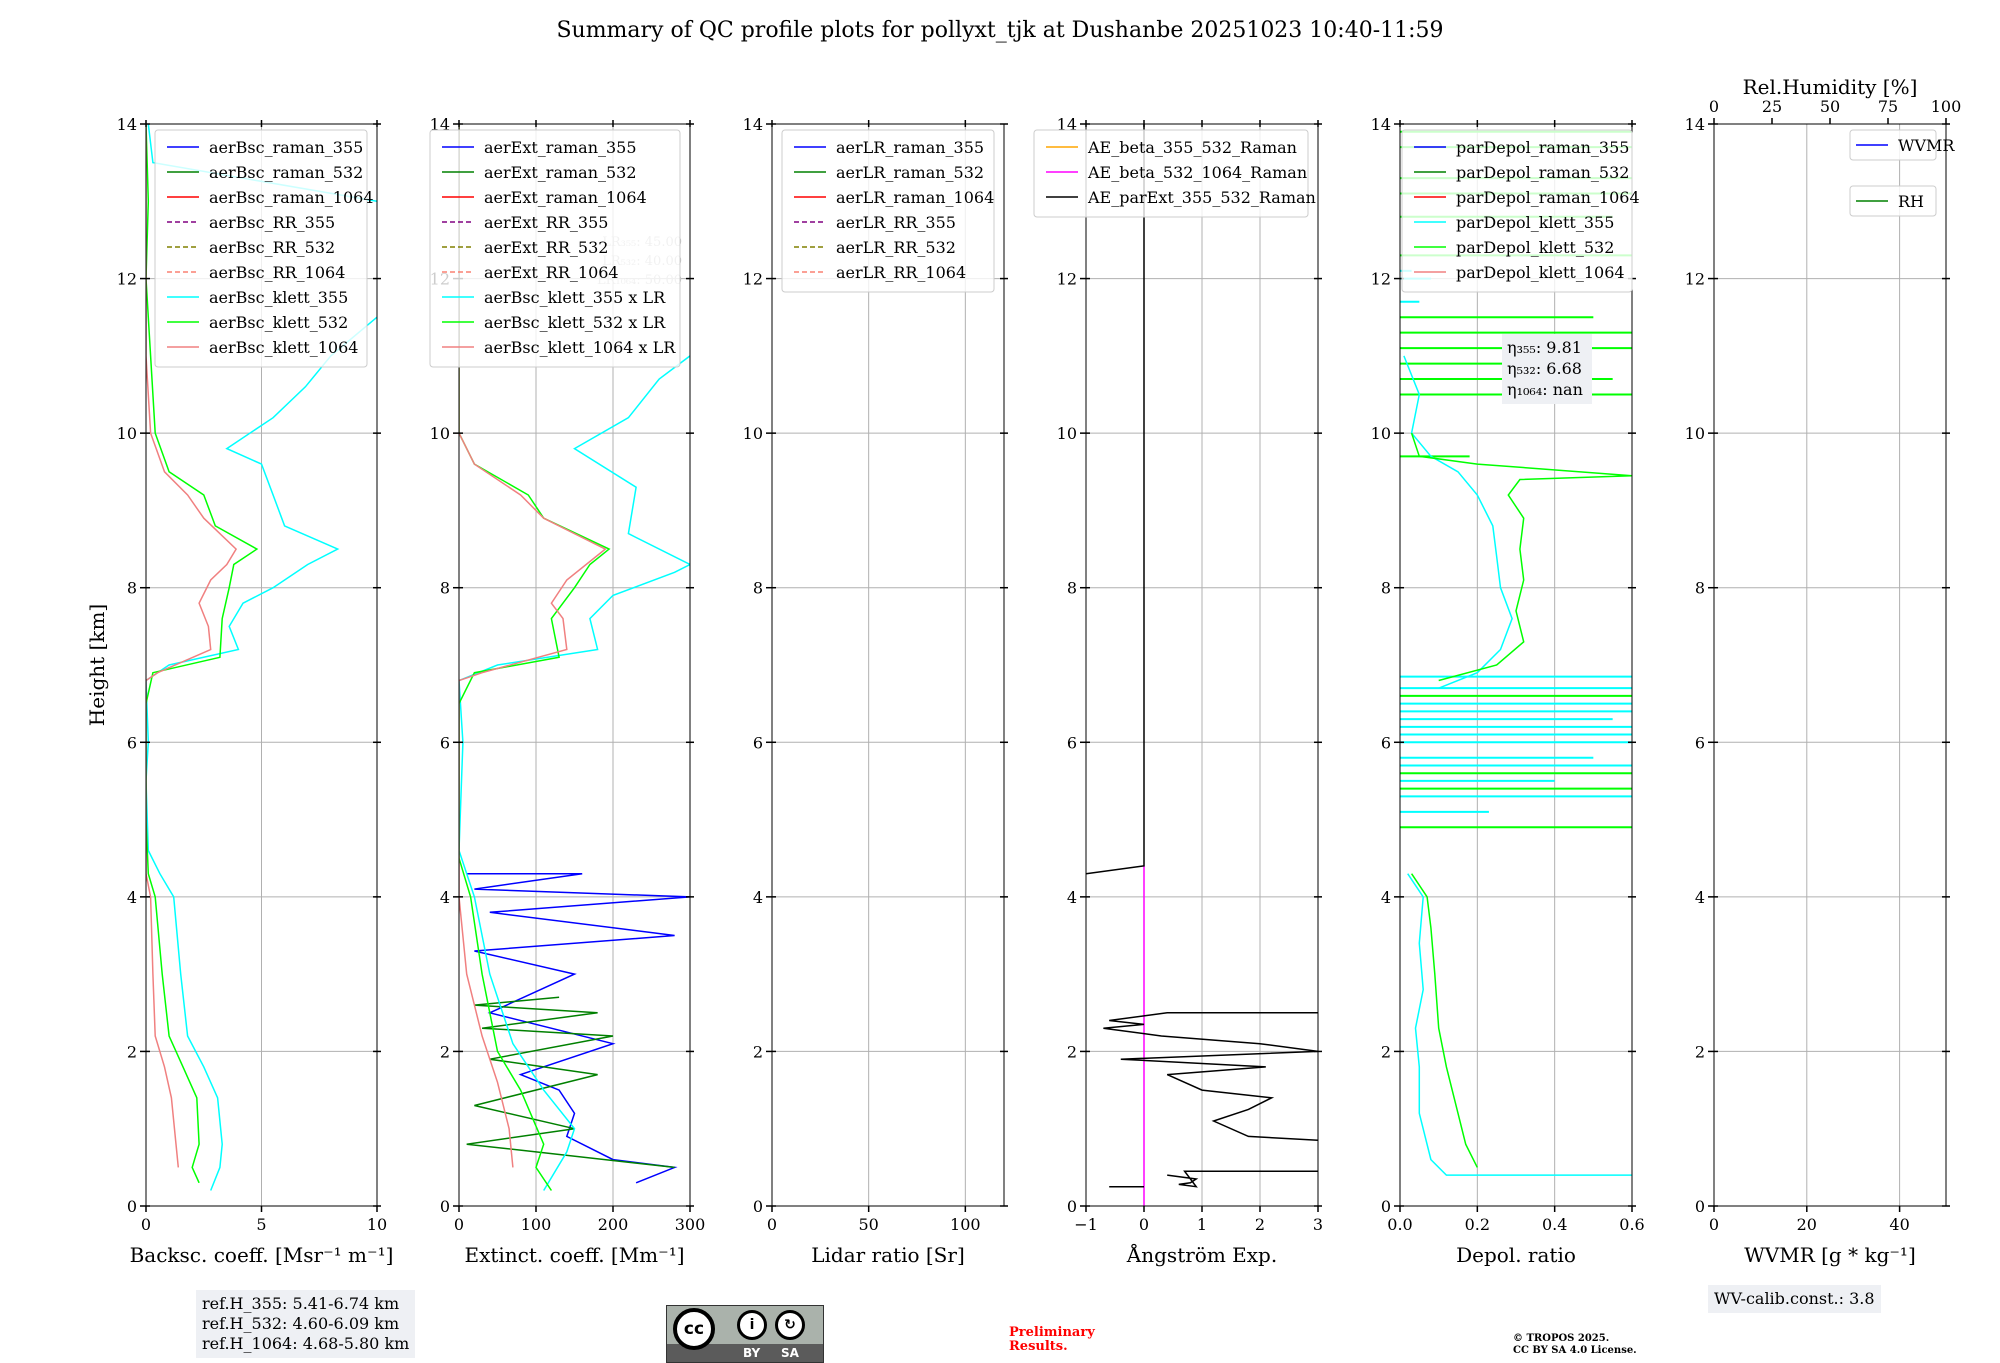  Describe the element at coordinates (551, 272) in the screenshot. I see `legend-label: aerExt_RR_1064` at that location.